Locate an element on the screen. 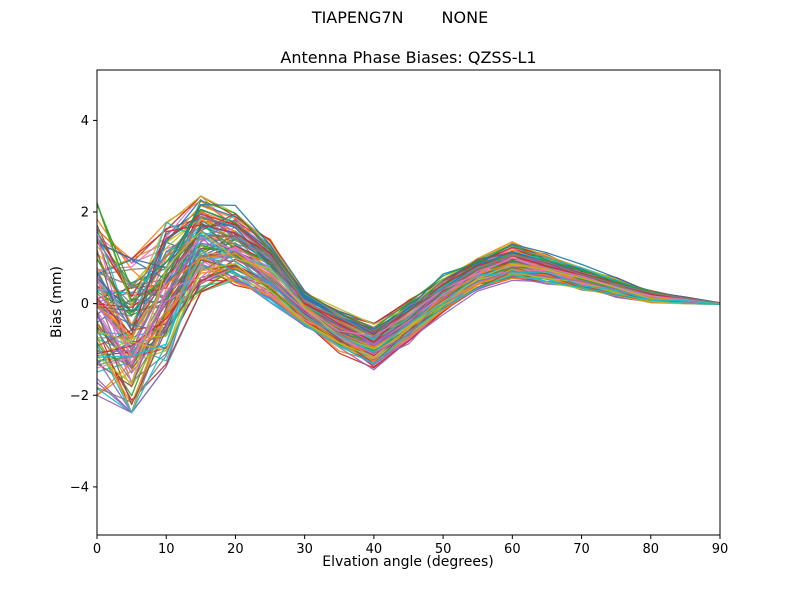 This screenshot has height=600, width=800. y-axis-label: Bias (mm) is located at coordinates (57, 302).